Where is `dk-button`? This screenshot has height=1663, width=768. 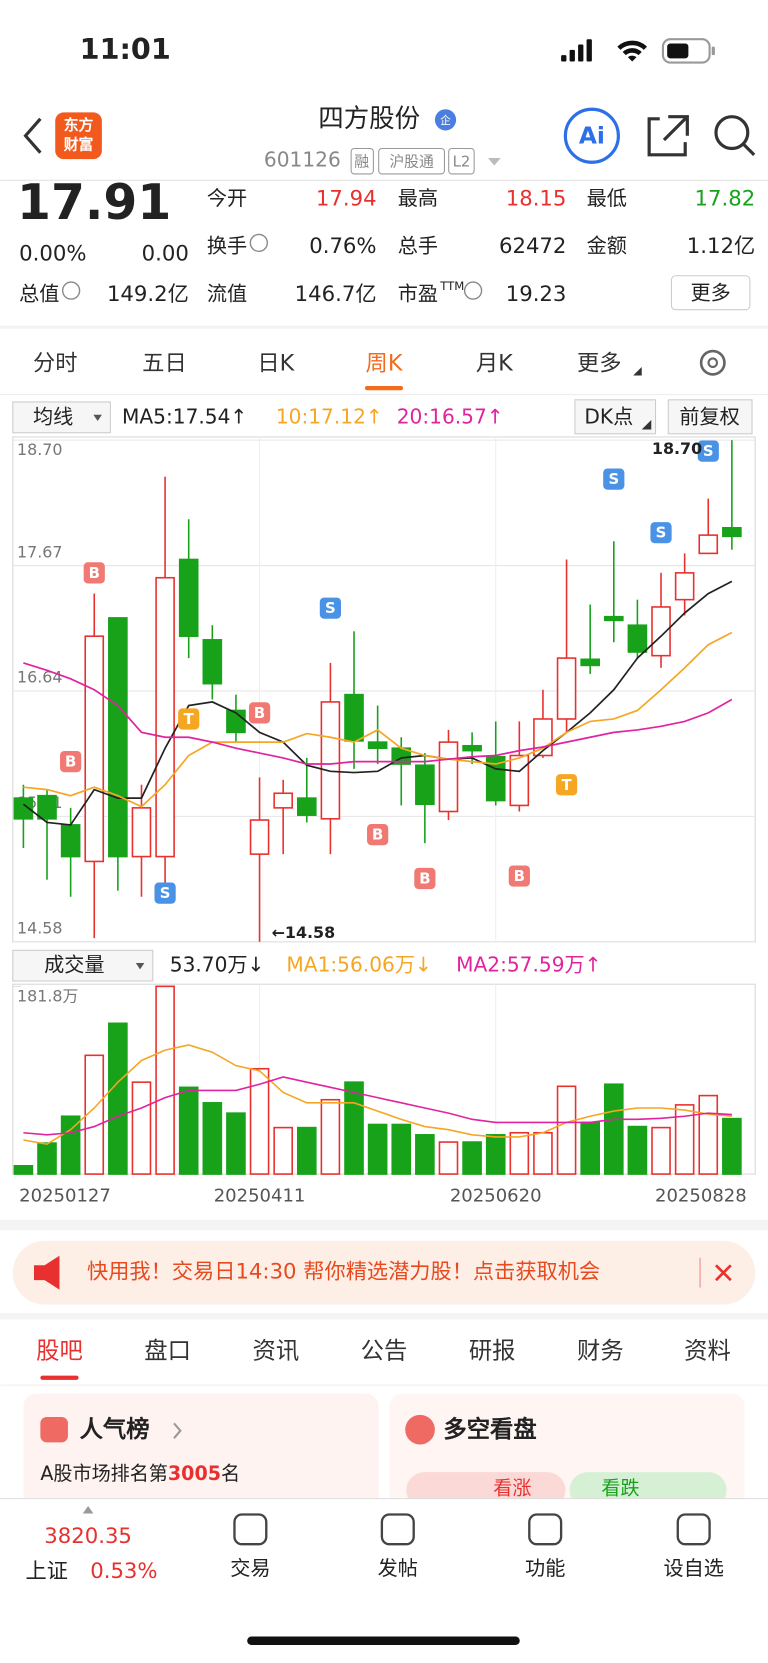
dk-button is located at coordinates (615, 417).